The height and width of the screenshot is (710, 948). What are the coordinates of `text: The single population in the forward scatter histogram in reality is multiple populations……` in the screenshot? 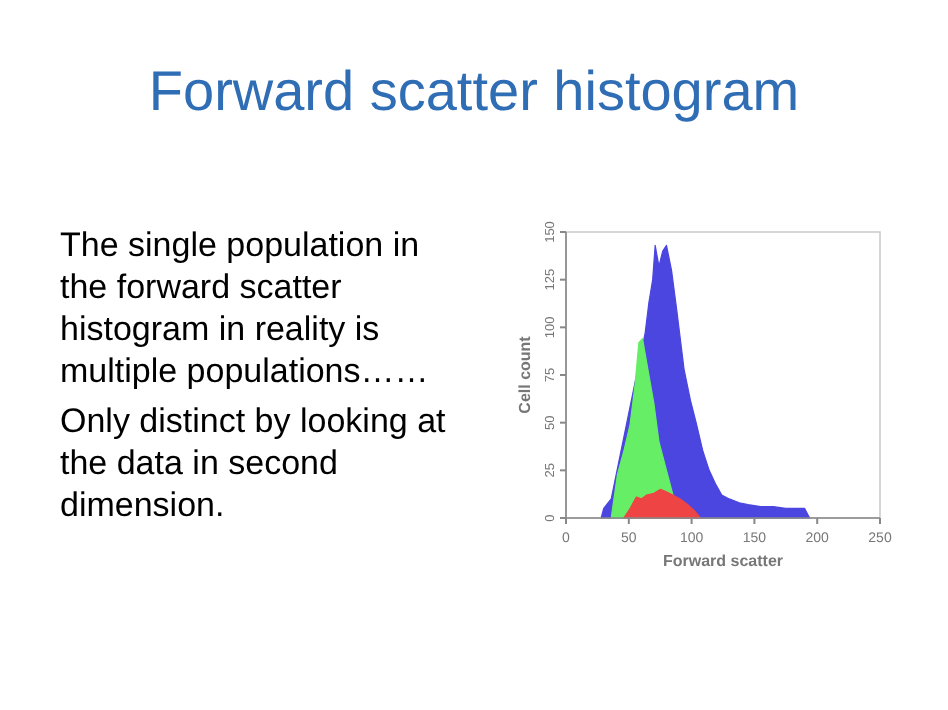 It's located at (244, 308).